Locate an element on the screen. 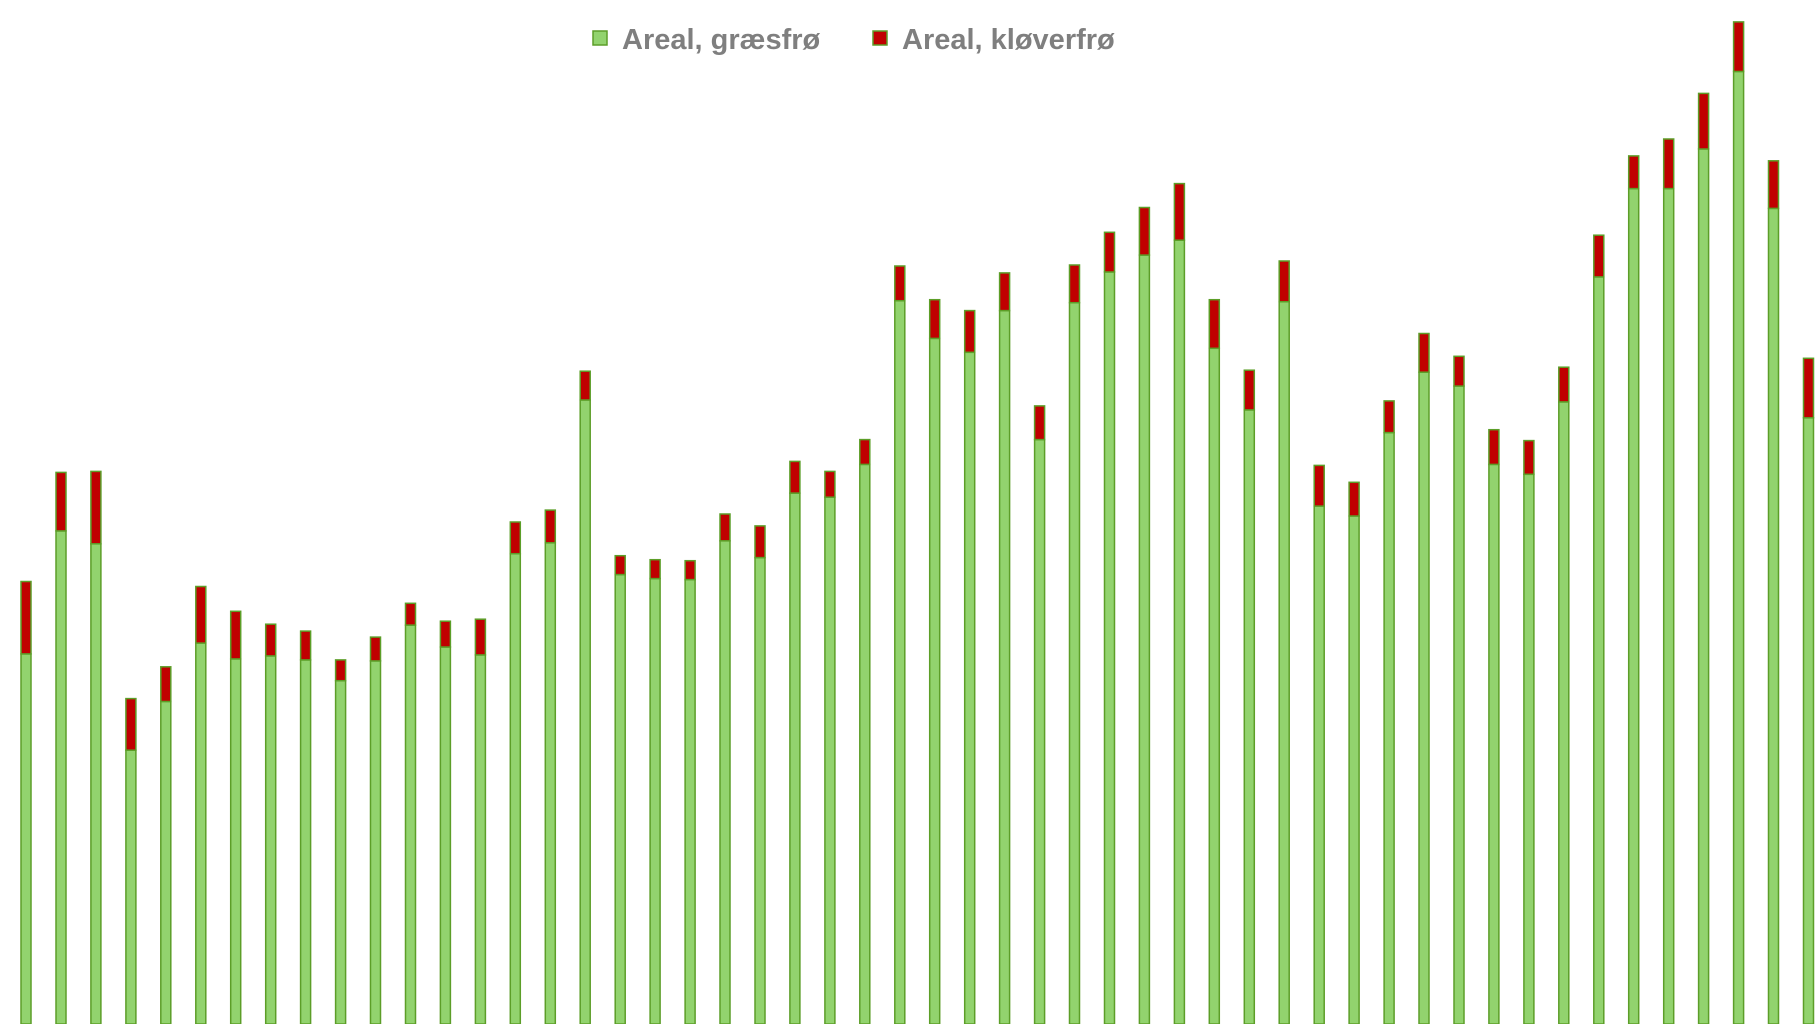  legend-swatch-kloeverfroe is located at coordinates (880, 38).